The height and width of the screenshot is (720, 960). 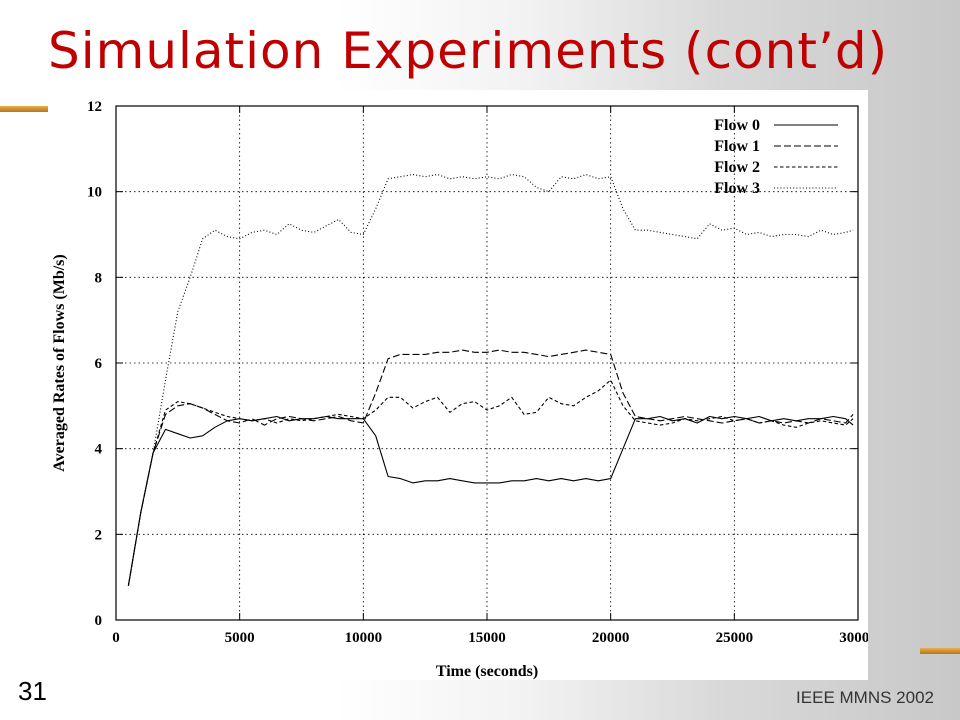 What do you see at coordinates (94, 107) in the screenshot?
I see `y-tick-label: 12` at bounding box center [94, 107].